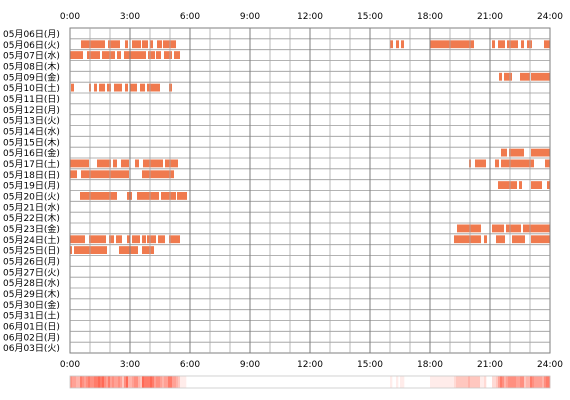 The image size is (570, 400). Describe the element at coordinates (31, 175) in the screenshot. I see `day-label: 05月18日(日)` at that location.